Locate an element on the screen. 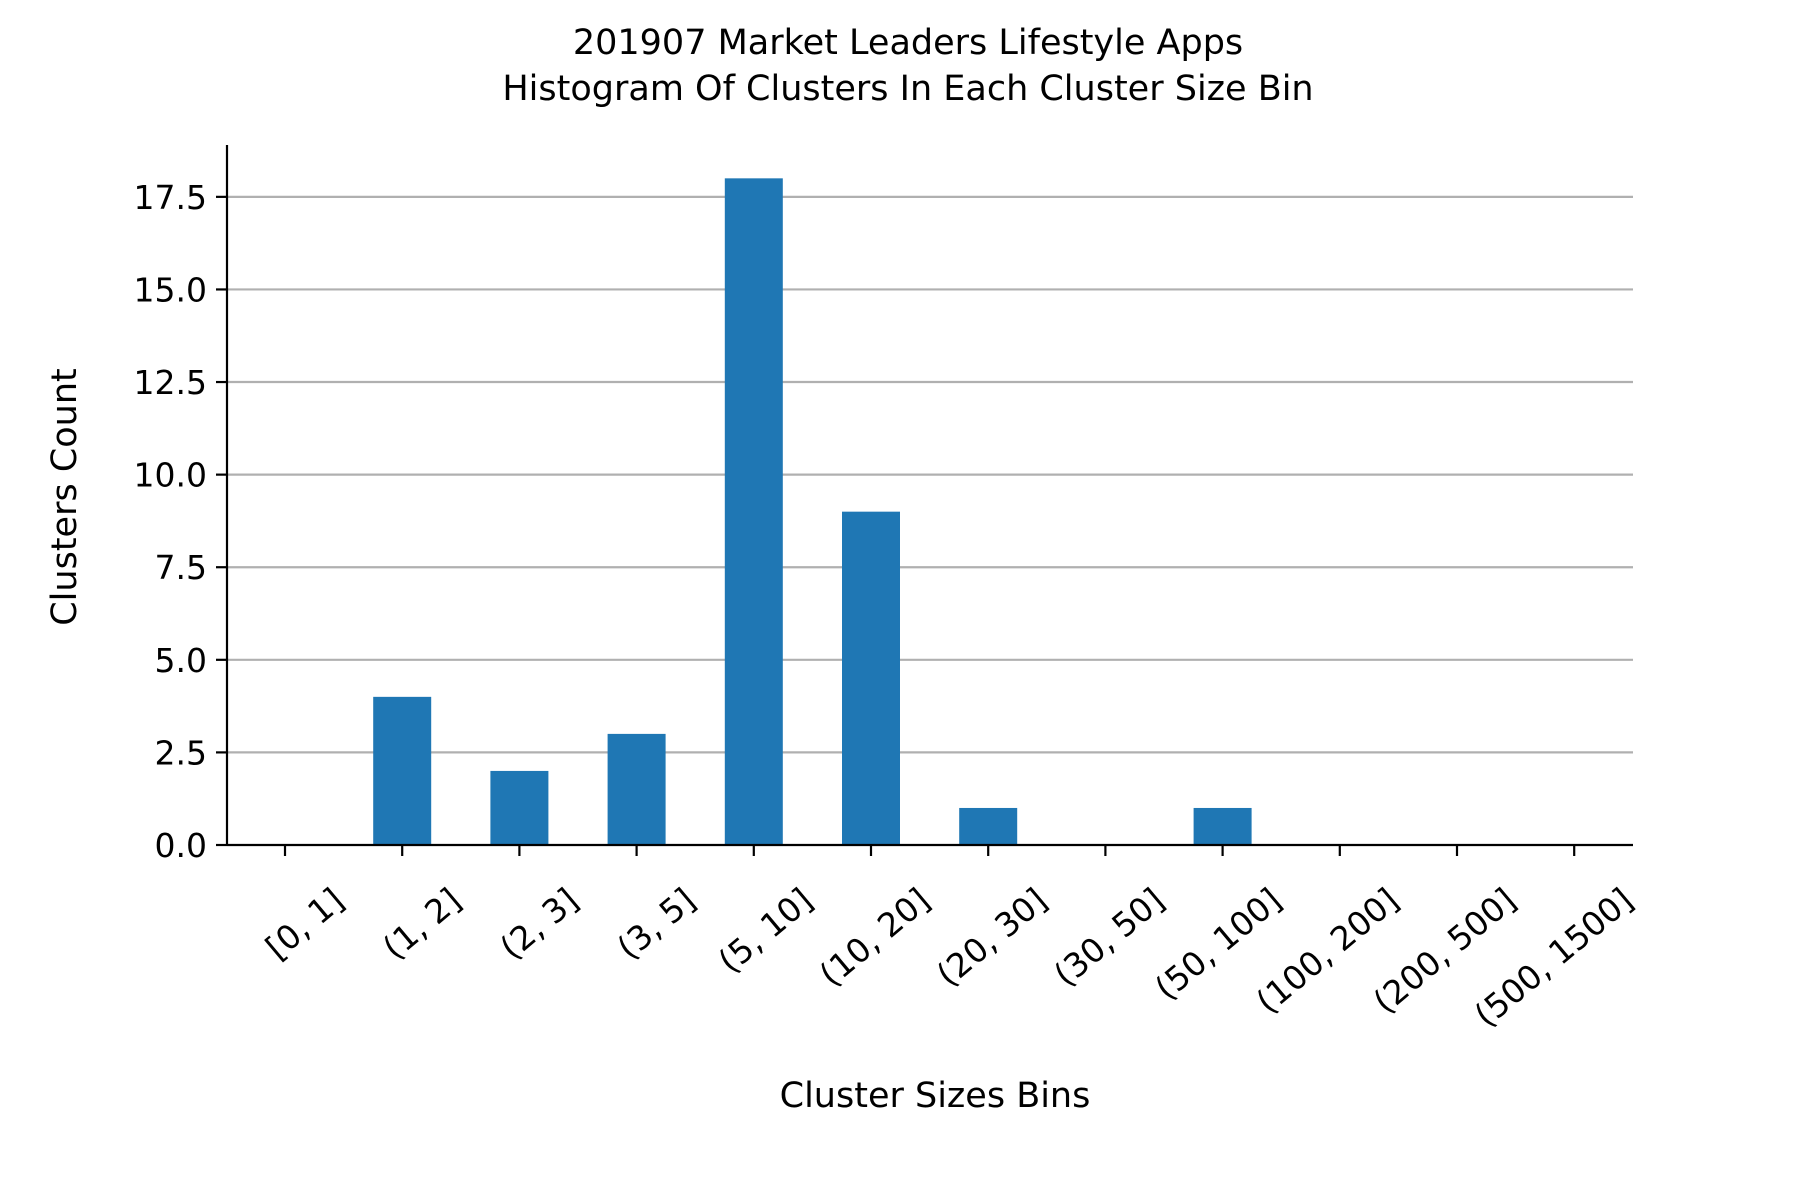 This screenshot has height=1200, width=1800. x-tick-label-2: (2, 3] is located at coordinates (538, 923).